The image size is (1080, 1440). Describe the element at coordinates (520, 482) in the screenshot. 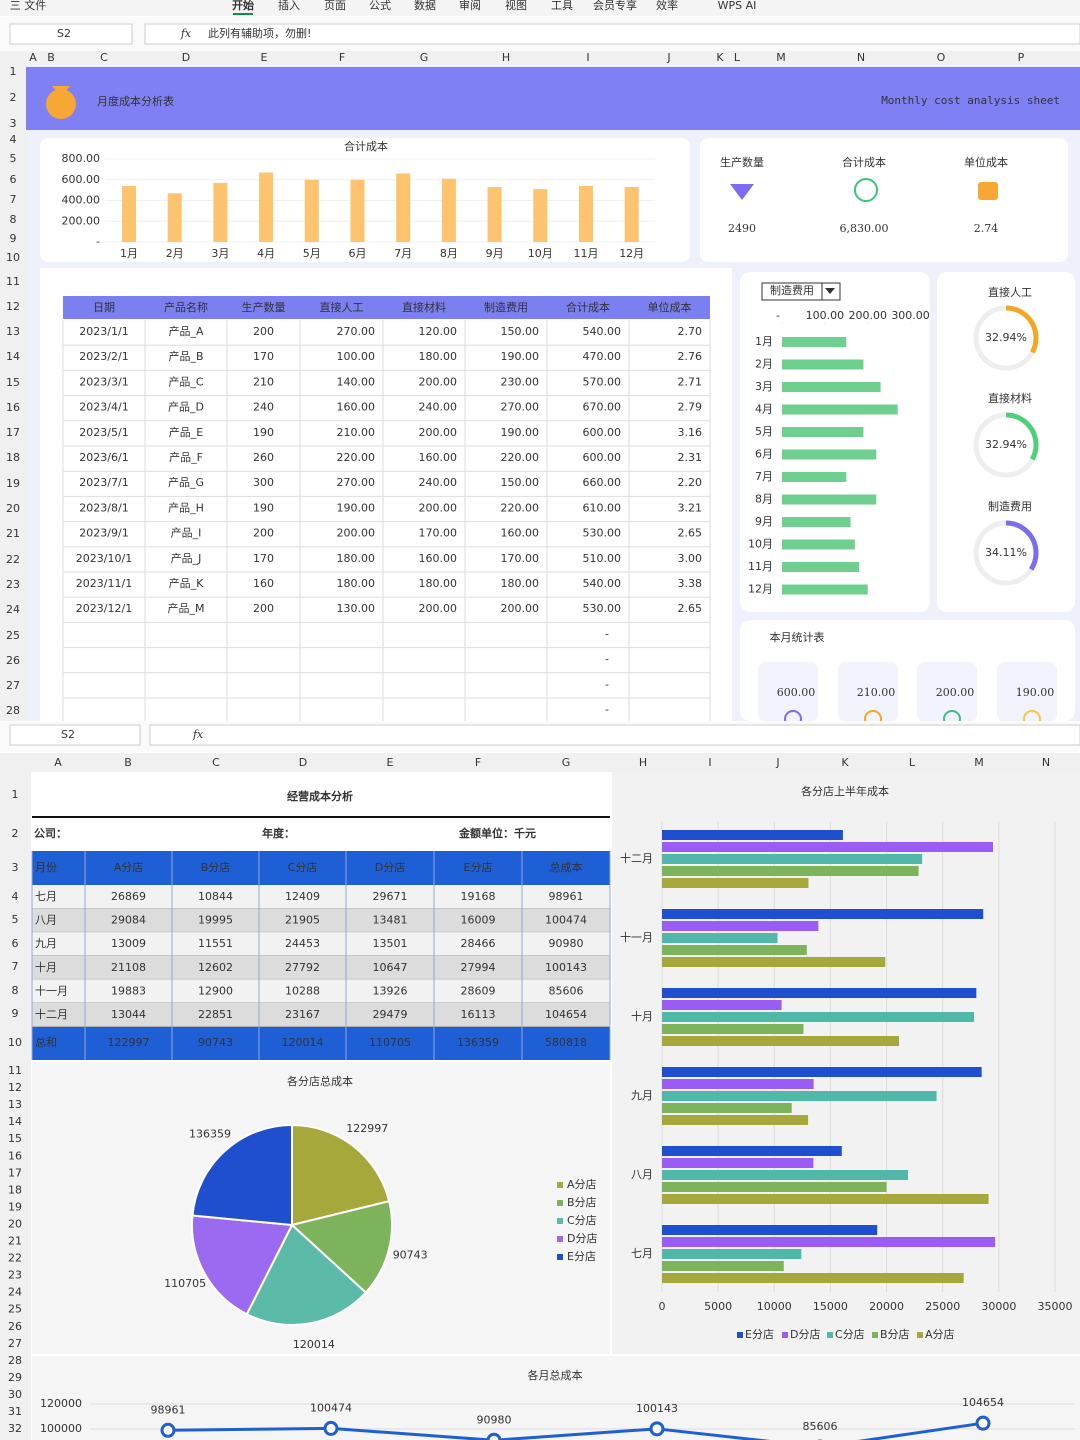

I see `table-cell: 150.00` at that location.